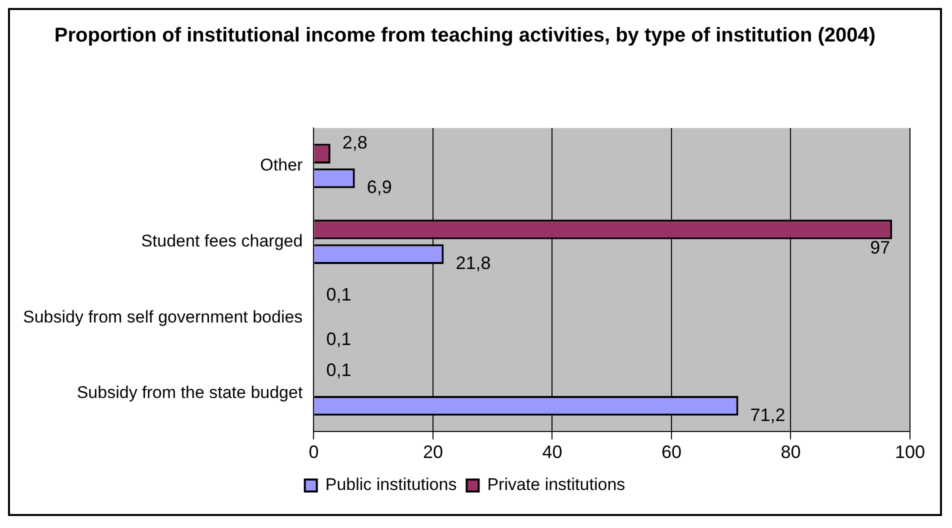  I want to click on x-tick-label: 0, so click(313, 452).